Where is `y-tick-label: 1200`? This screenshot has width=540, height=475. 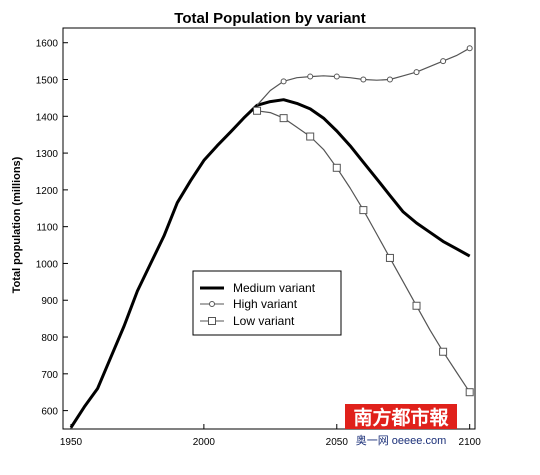
y-tick-label: 1200 is located at coordinates (47, 191).